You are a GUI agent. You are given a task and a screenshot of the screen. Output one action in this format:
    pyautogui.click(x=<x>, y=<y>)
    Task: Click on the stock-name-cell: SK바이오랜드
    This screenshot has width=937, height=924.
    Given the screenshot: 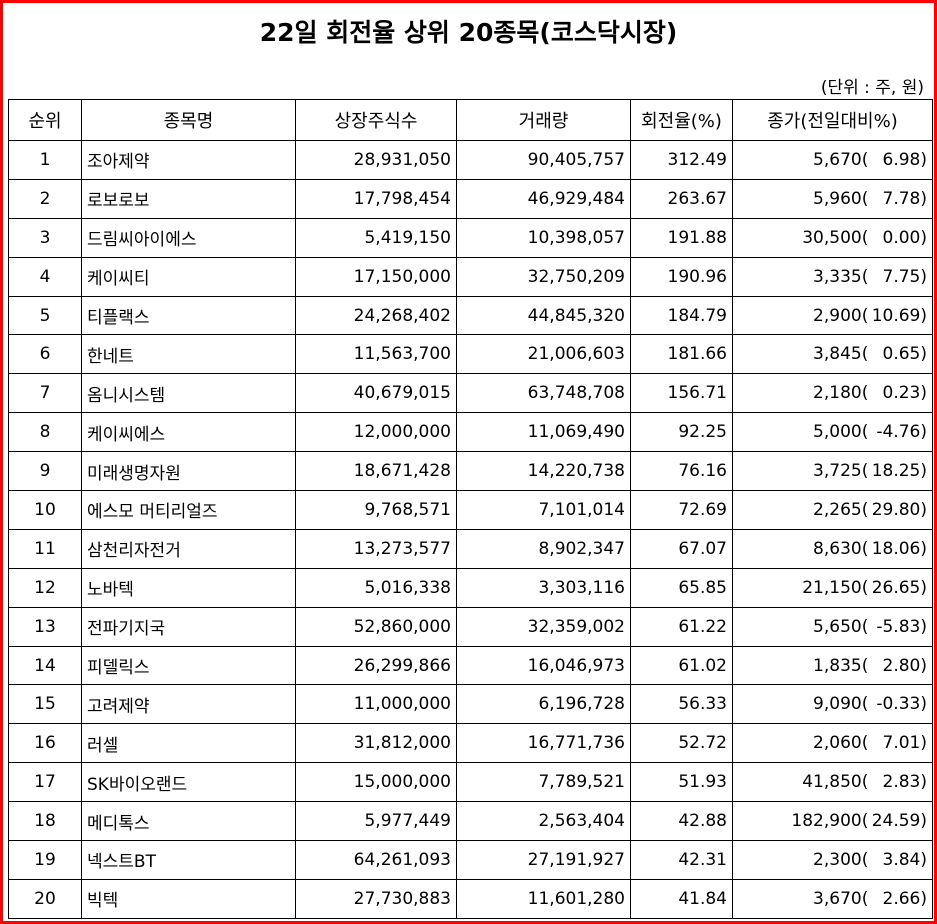 What is the action you would take?
    pyautogui.click(x=188, y=782)
    